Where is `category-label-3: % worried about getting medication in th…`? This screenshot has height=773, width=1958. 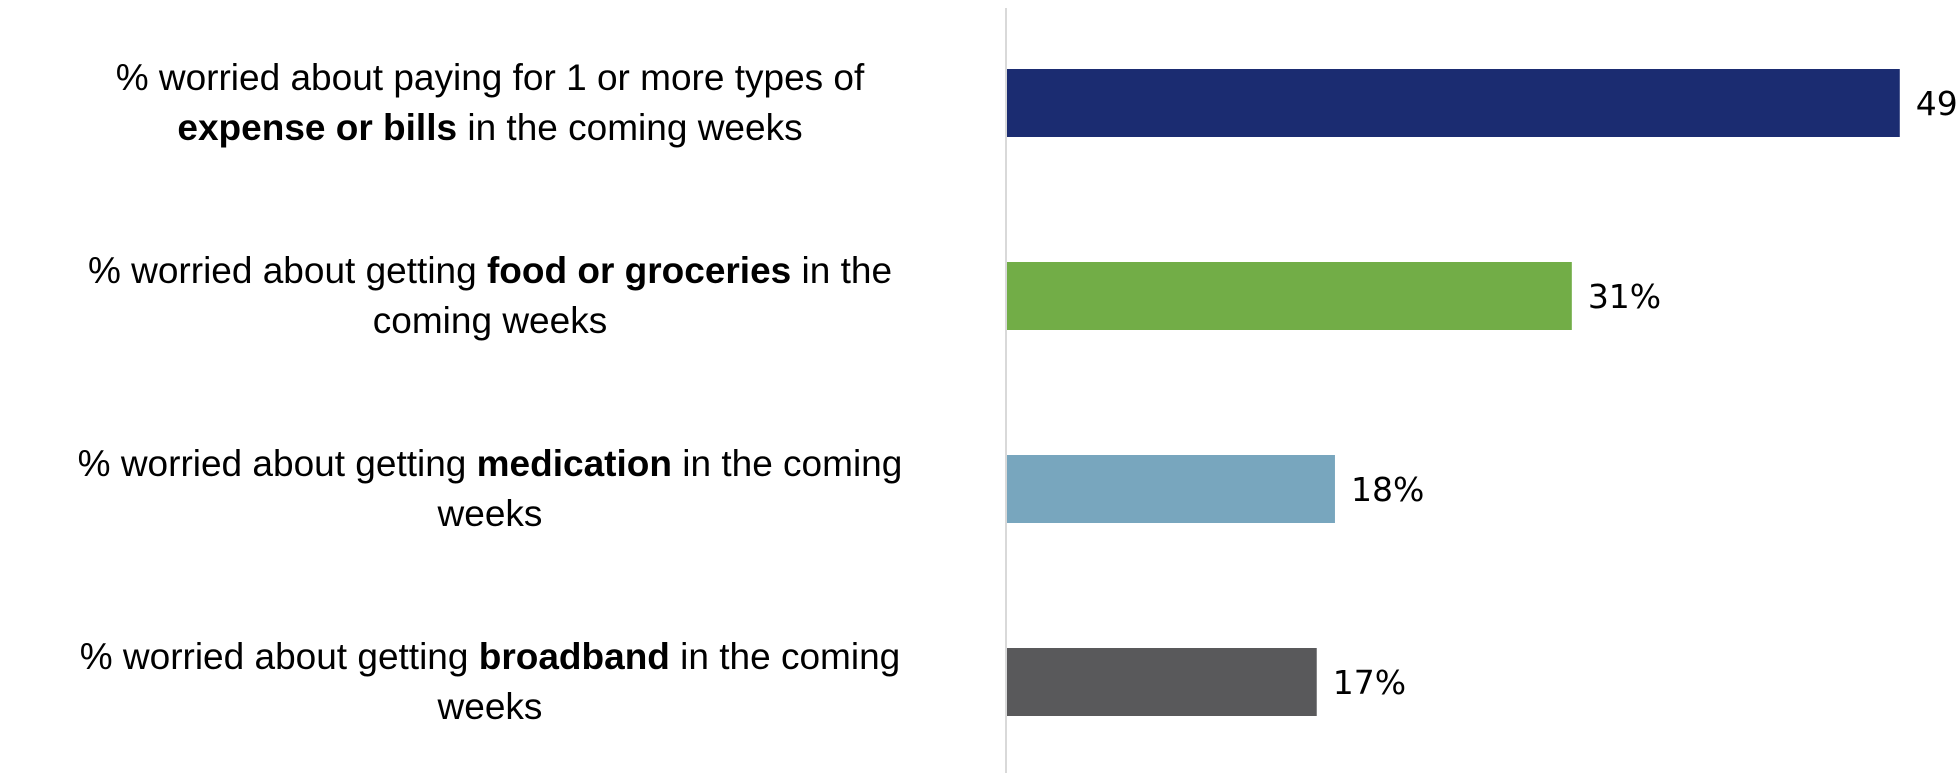
category-label-3: % worried about getting medication in th… is located at coordinates (490, 488).